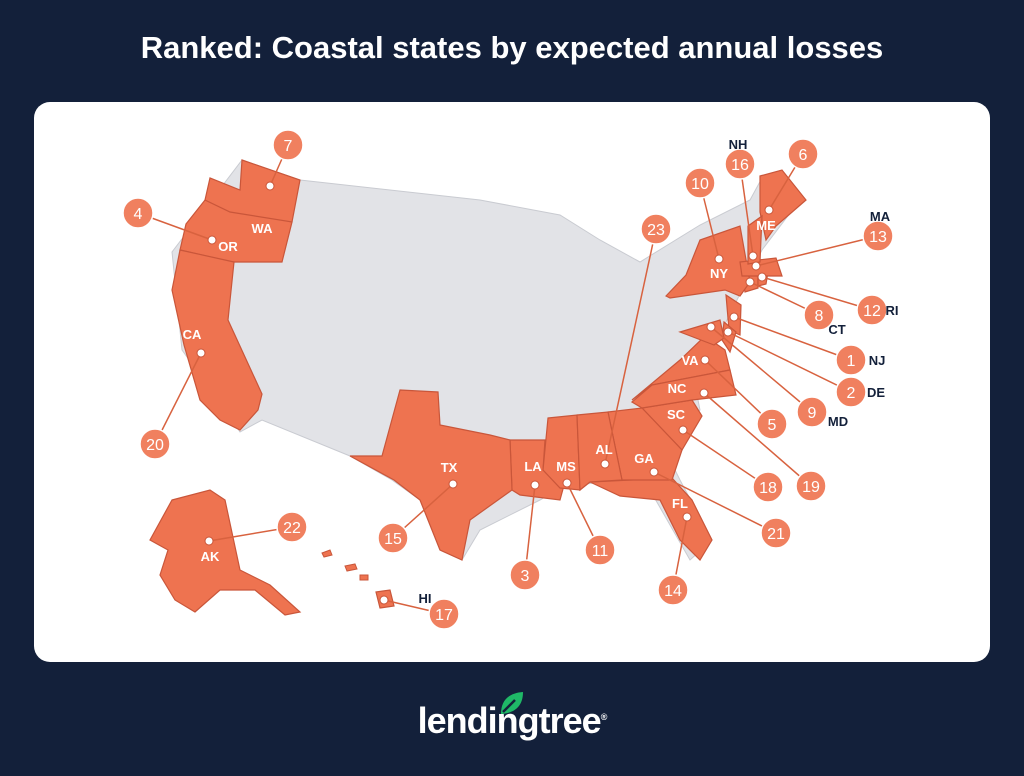 This screenshot has width=1024, height=776. I want to click on state-label: CA, so click(192, 334).